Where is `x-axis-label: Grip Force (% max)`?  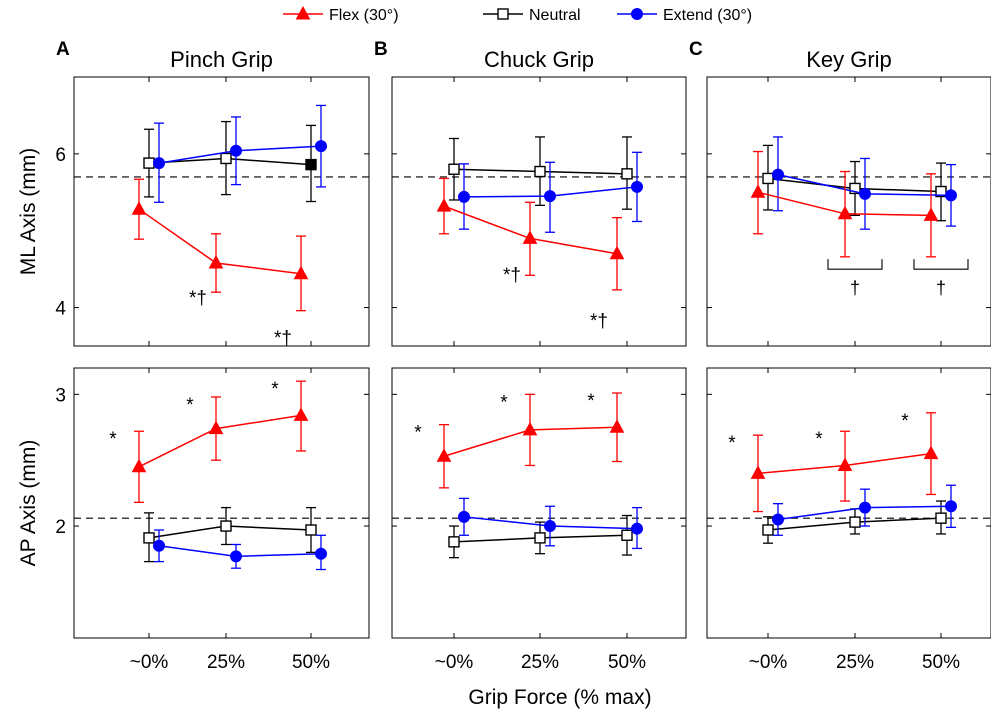
x-axis-label: Grip Force (% max) is located at coordinates (559, 697).